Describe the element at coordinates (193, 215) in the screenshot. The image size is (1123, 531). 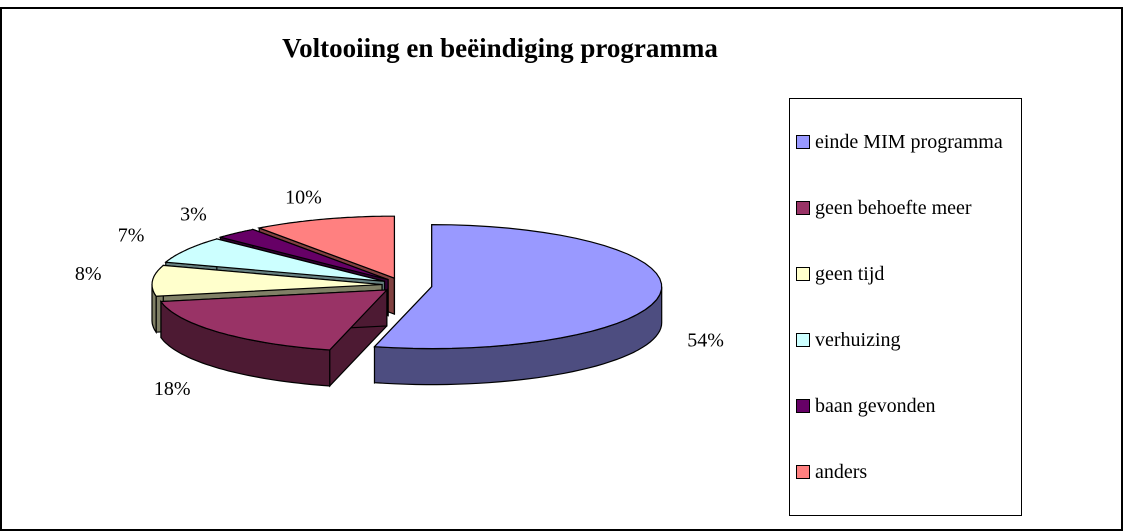
I see `data-label: 3%` at that location.